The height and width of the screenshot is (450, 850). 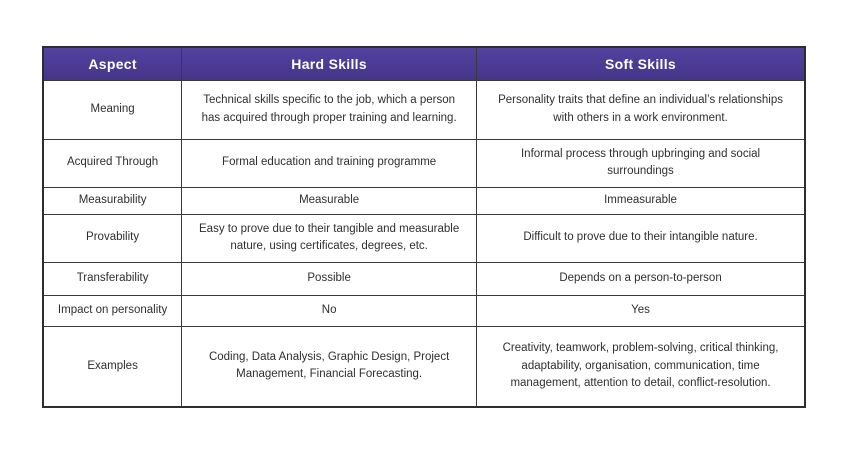 I want to click on aspect-label: Transferability, so click(x=112, y=278).